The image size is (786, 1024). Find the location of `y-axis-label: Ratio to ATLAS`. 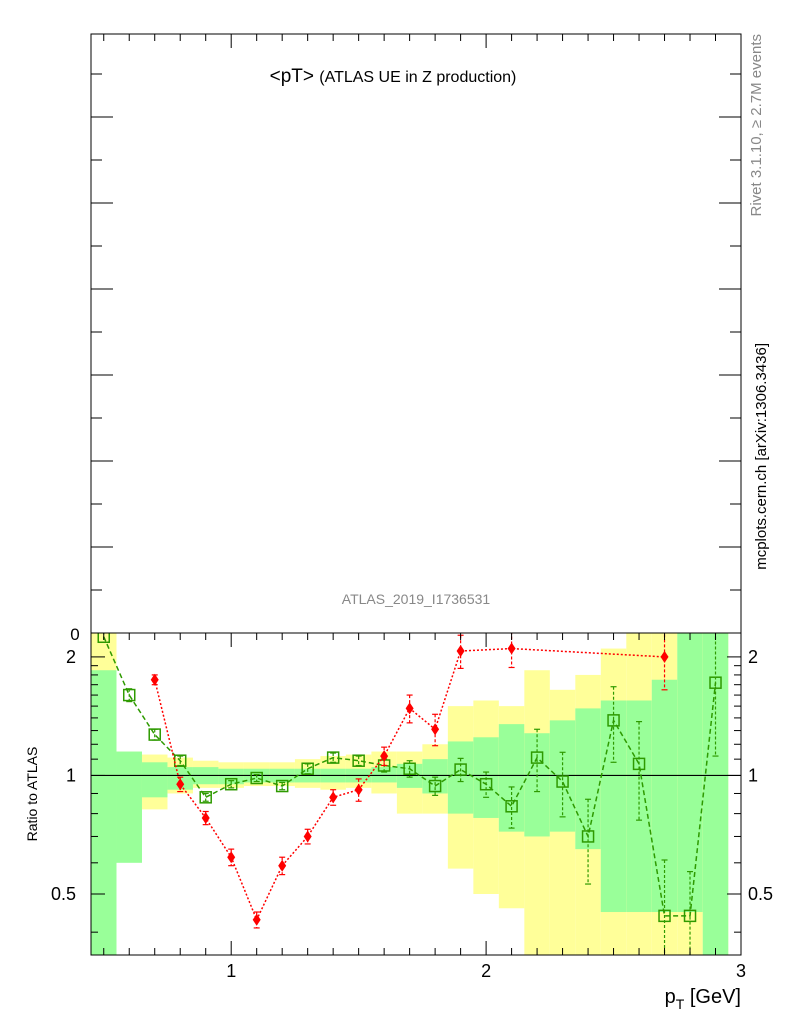

y-axis-label: Ratio to ATLAS is located at coordinates (32, 794).